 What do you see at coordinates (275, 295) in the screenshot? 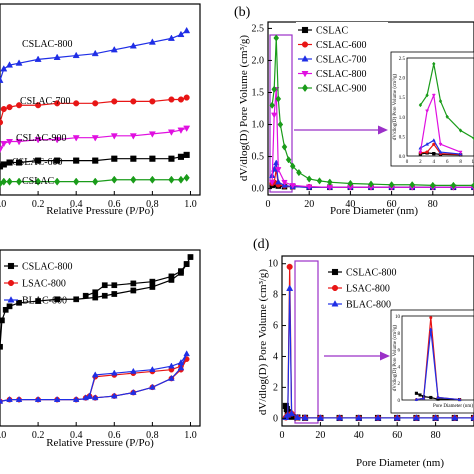
I see `panel-d-ytick-label-4: 8` at bounding box center [275, 295].